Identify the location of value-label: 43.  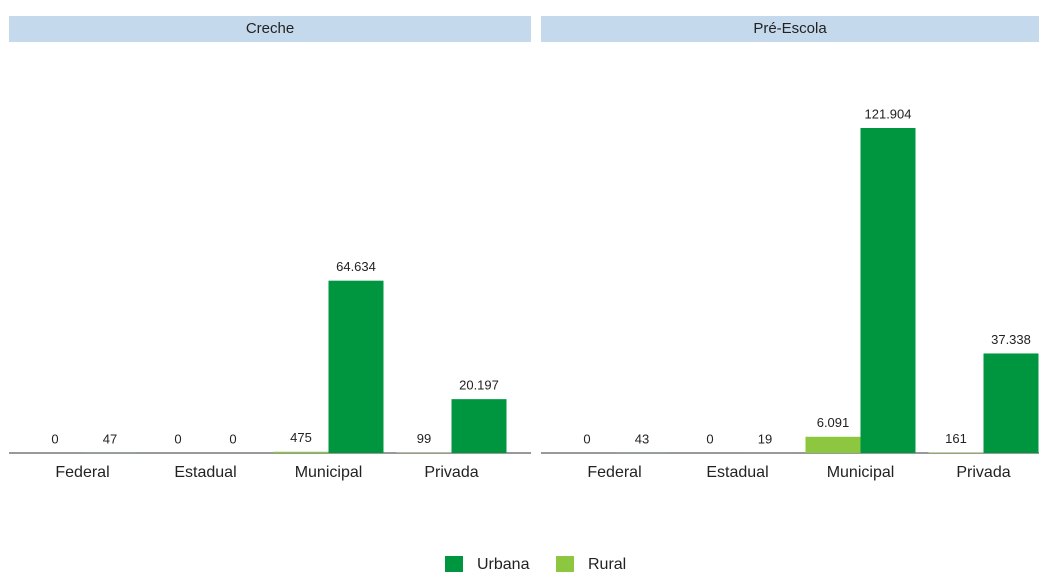
(642, 438).